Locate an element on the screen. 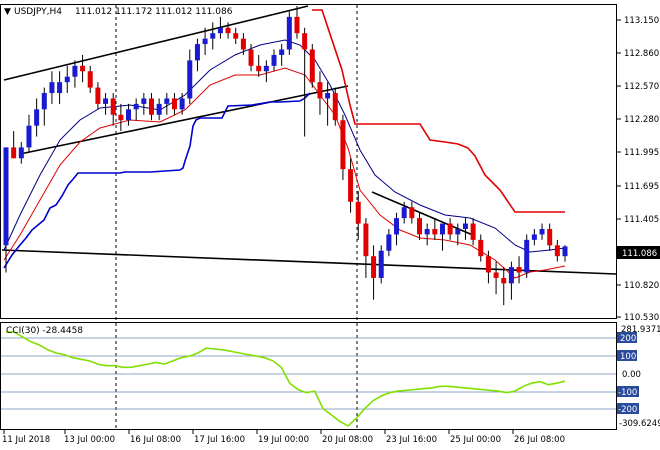  cci-tick-min: -309.6249 is located at coordinates (639, 424).